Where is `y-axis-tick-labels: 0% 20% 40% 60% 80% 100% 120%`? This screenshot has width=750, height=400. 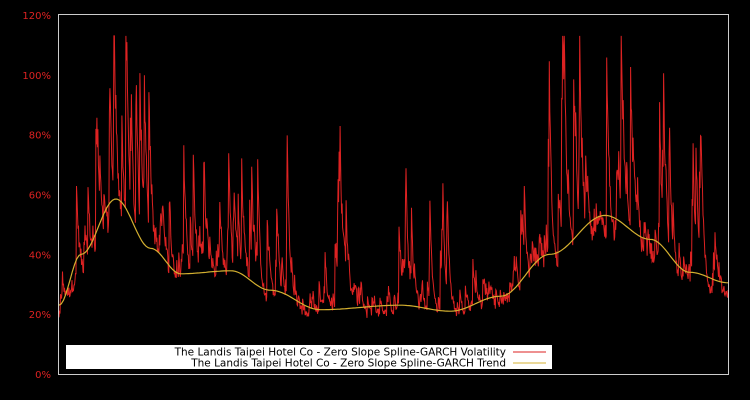 y-axis-tick-labels: 0% 20% 40% 60% 80% 100% 120% is located at coordinates (36, 196).